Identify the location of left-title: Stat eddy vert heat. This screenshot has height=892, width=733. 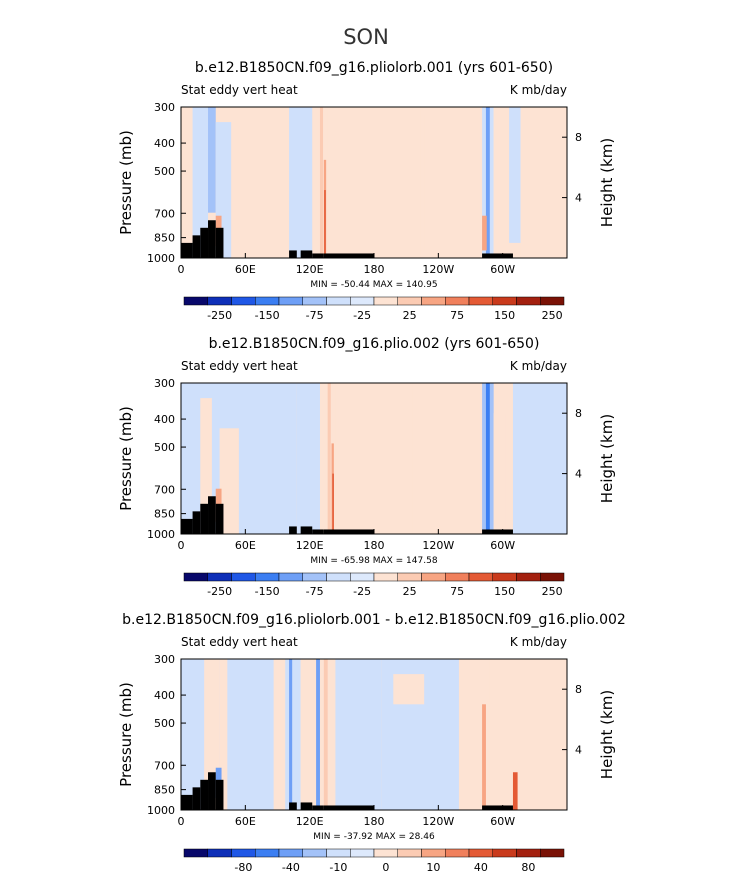
(239, 642).